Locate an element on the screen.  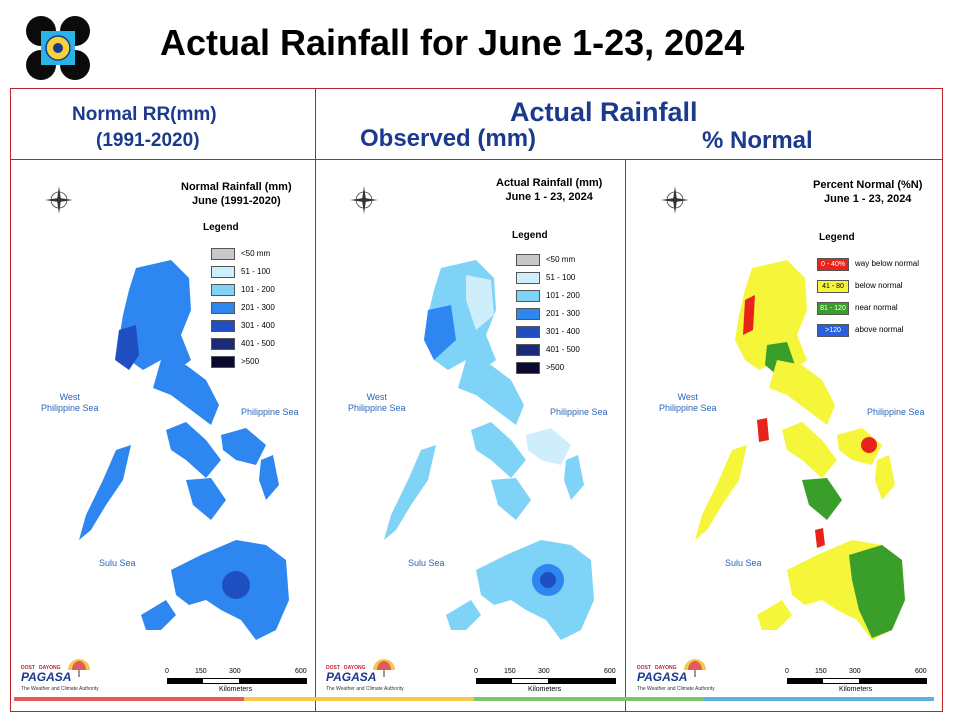
legend-label: near normal is located at coordinates (876, 307).